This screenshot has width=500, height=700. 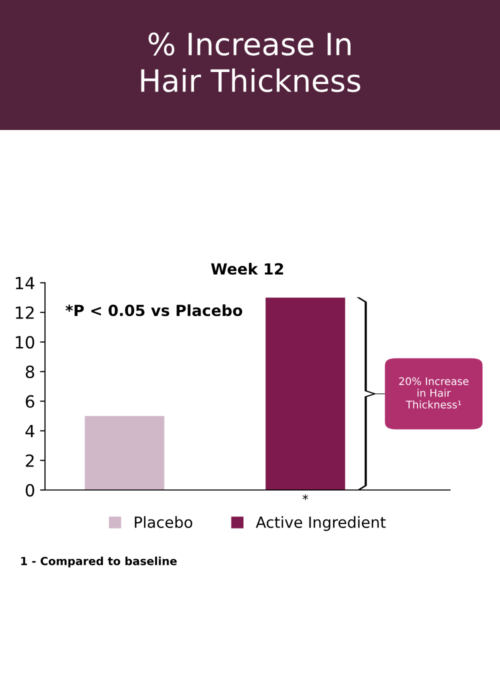 What do you see at coordinates (29, 431) in the screenshot?
I see `y-tick-label: 4` at bounding box center [29, 431].